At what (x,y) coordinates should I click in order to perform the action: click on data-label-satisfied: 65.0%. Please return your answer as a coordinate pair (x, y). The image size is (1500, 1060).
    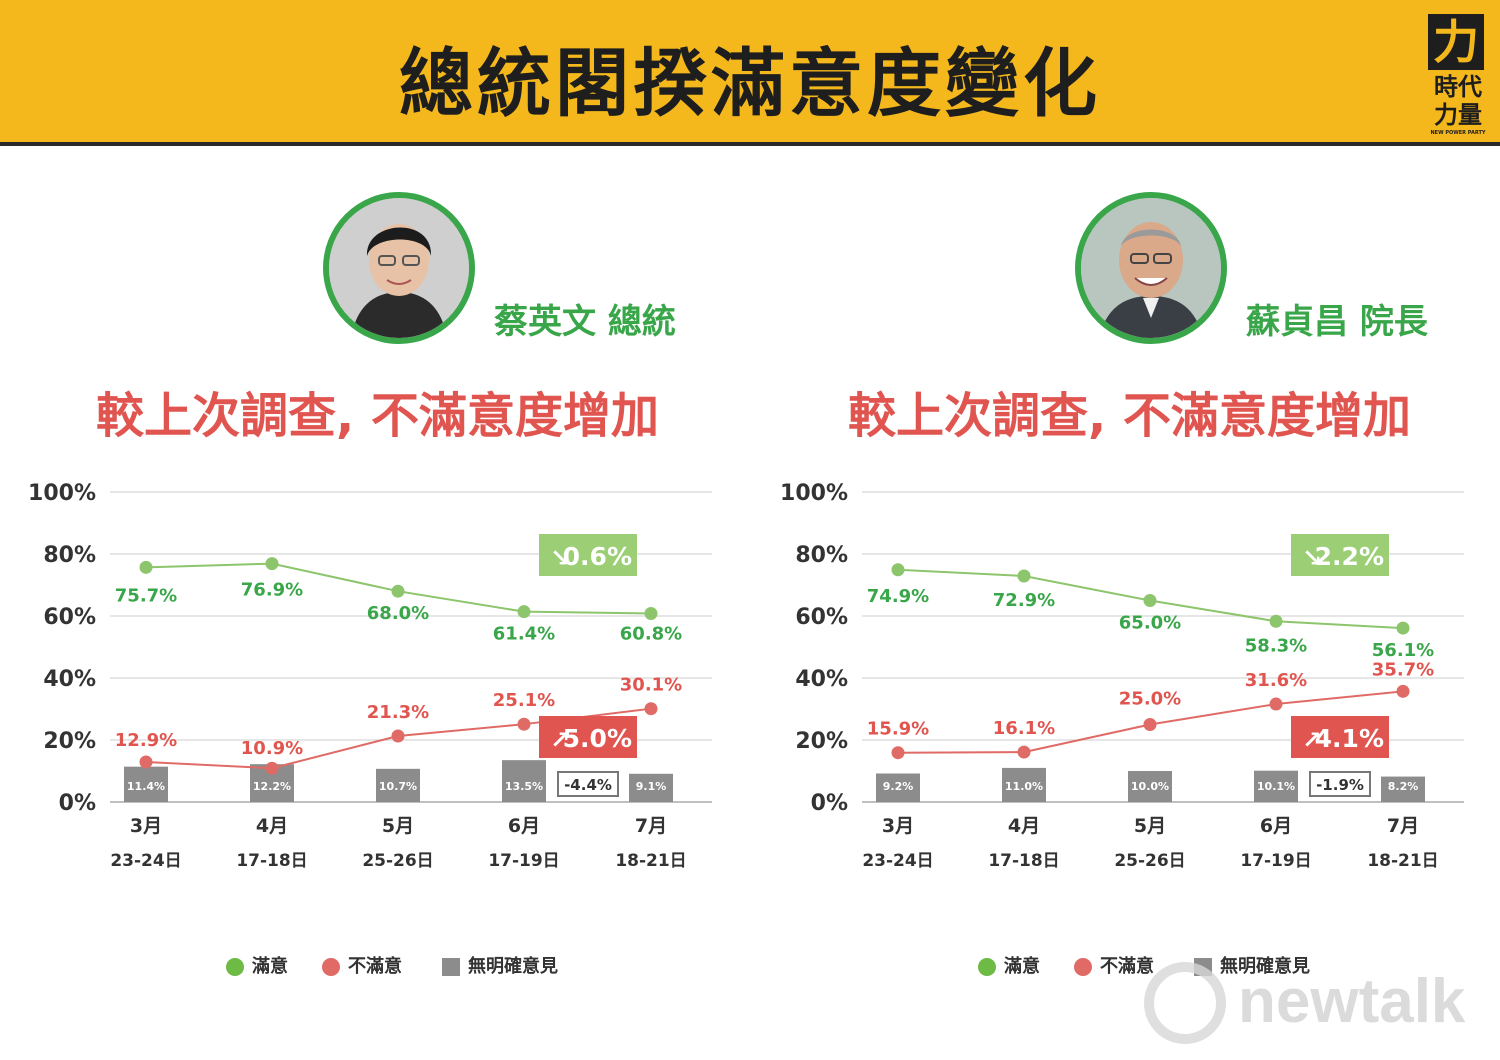
    Looking at the image, I should click on (1150, 623).